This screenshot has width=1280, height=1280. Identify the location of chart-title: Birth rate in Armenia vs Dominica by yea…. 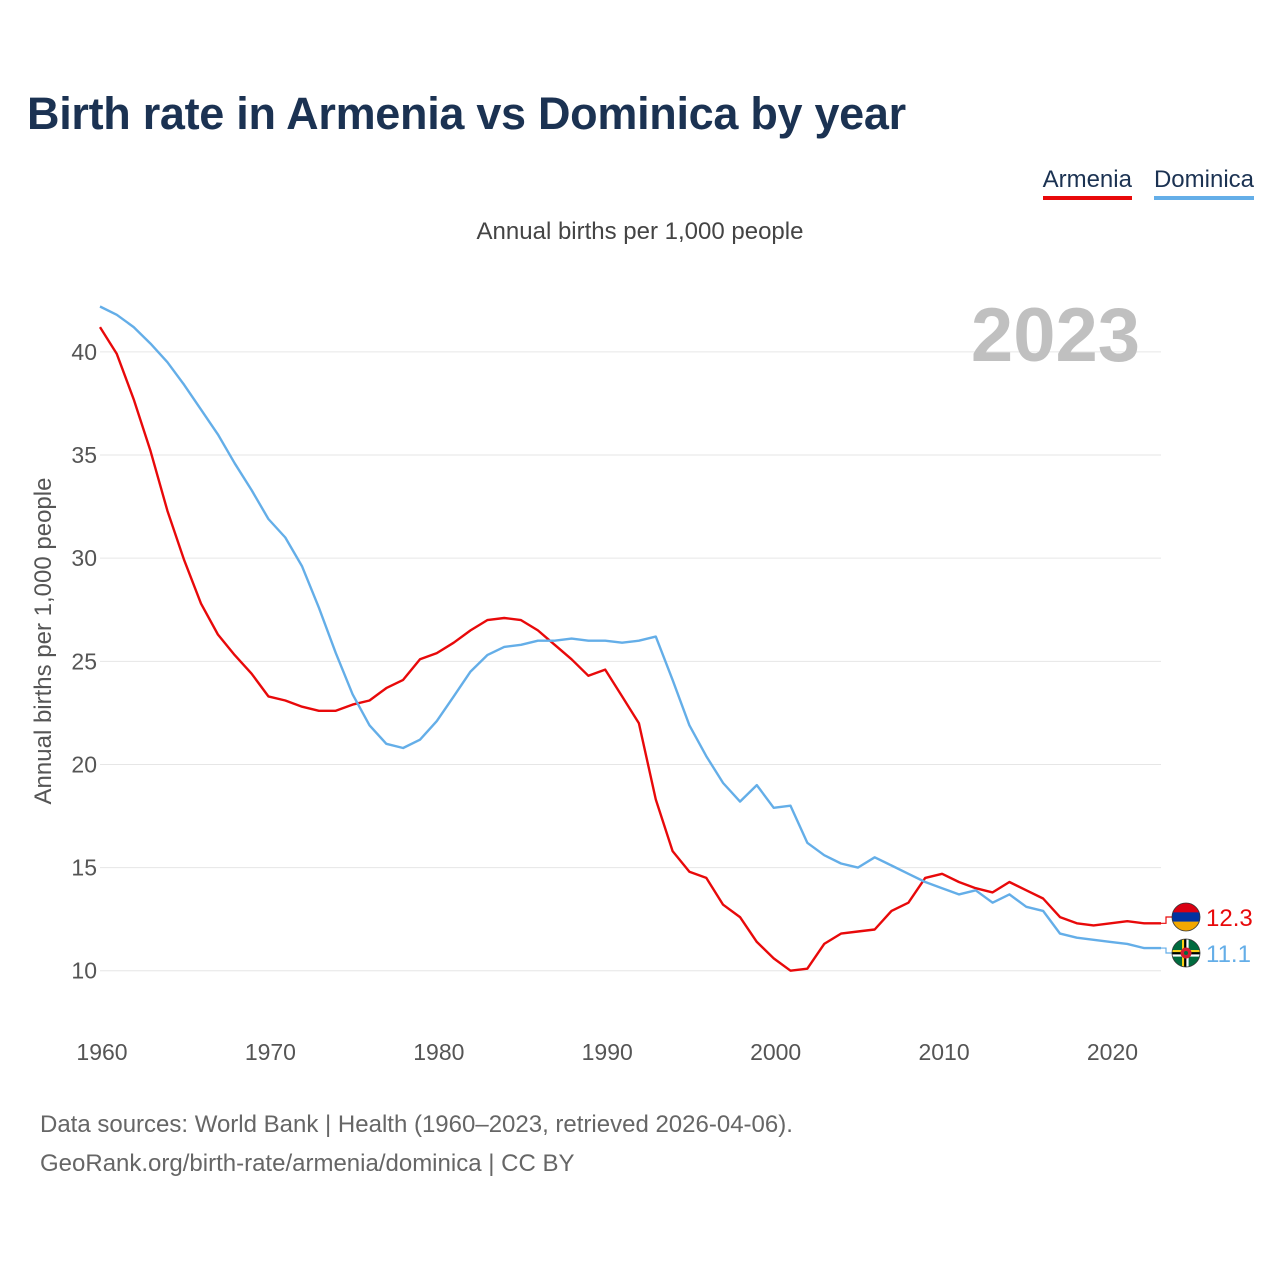
(466, 113).